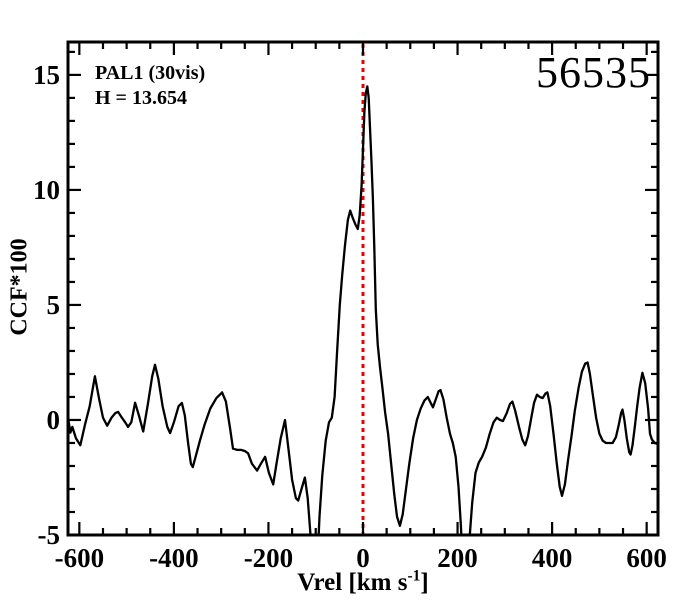 The height and width of the screenshot is (600, 675). Describe the element at coordinates (414, 576) in the screenshot. I see `x-axis-title-sup: -1` at that location.